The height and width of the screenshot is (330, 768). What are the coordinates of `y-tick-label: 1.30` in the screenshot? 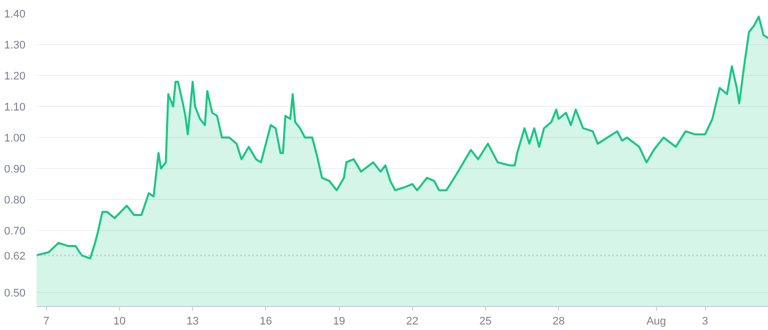 It's located at (15, 46).